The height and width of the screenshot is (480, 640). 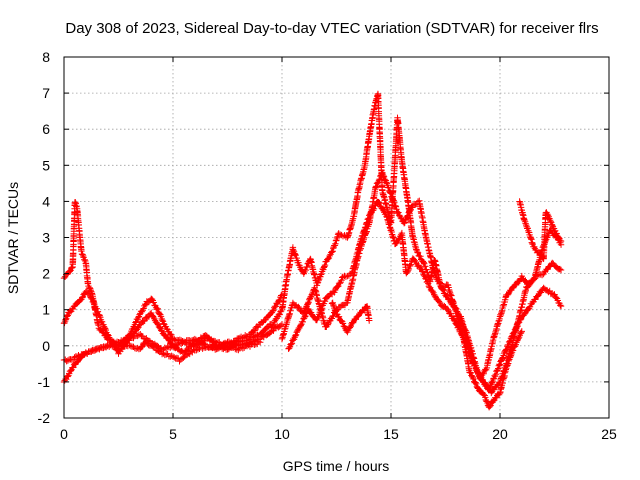 I want to click on x-tick-label: 10, so click(x=282, y=434).